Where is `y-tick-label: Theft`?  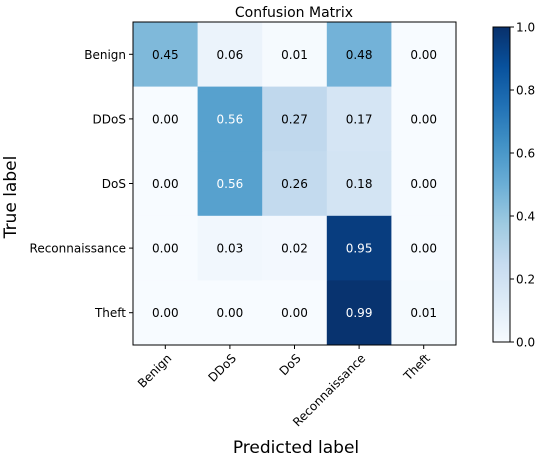
y-tick-label: Theft is located at coordinates (110, 313).